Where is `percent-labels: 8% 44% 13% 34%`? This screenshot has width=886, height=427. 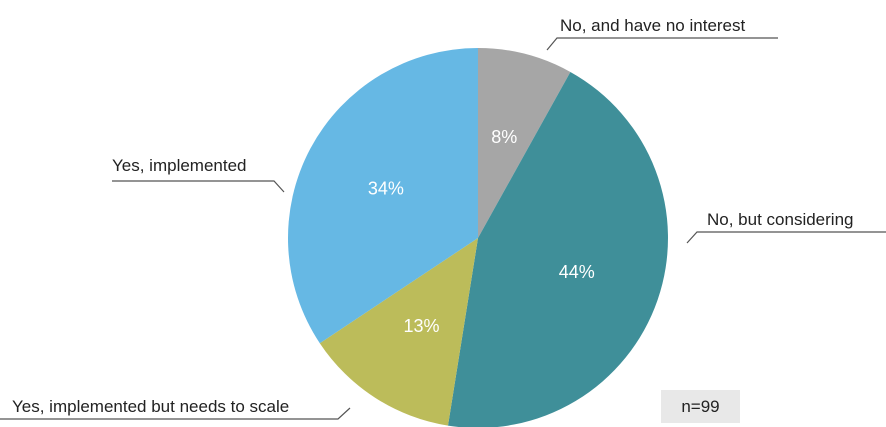
percent-labels: 8% 44% 13% 34% is located at coordinates (481, 231).